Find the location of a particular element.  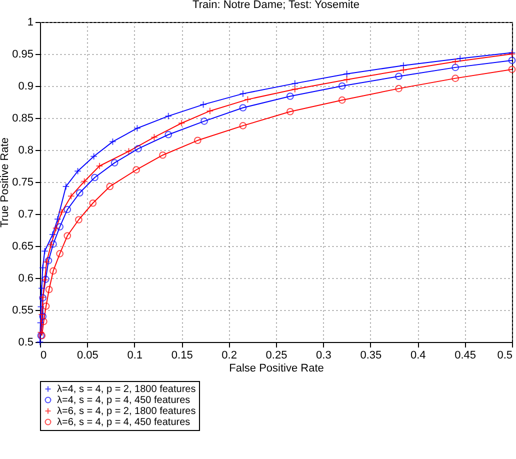

legend-label: λ=6, s = 4, p = 2, 1800 features is located at coordinates (126, 411).